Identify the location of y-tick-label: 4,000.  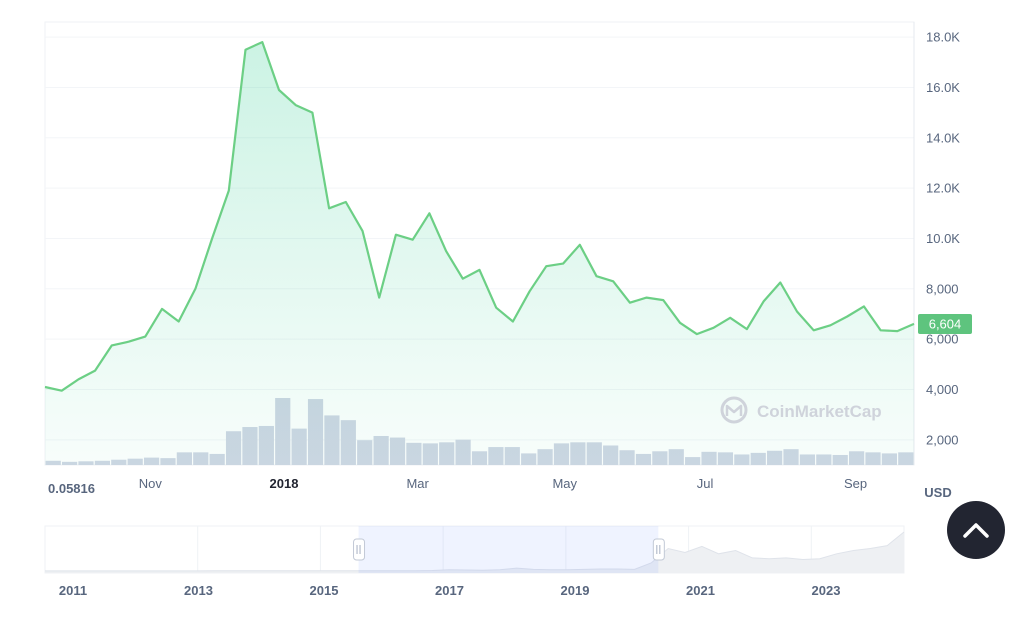
(942, 389).